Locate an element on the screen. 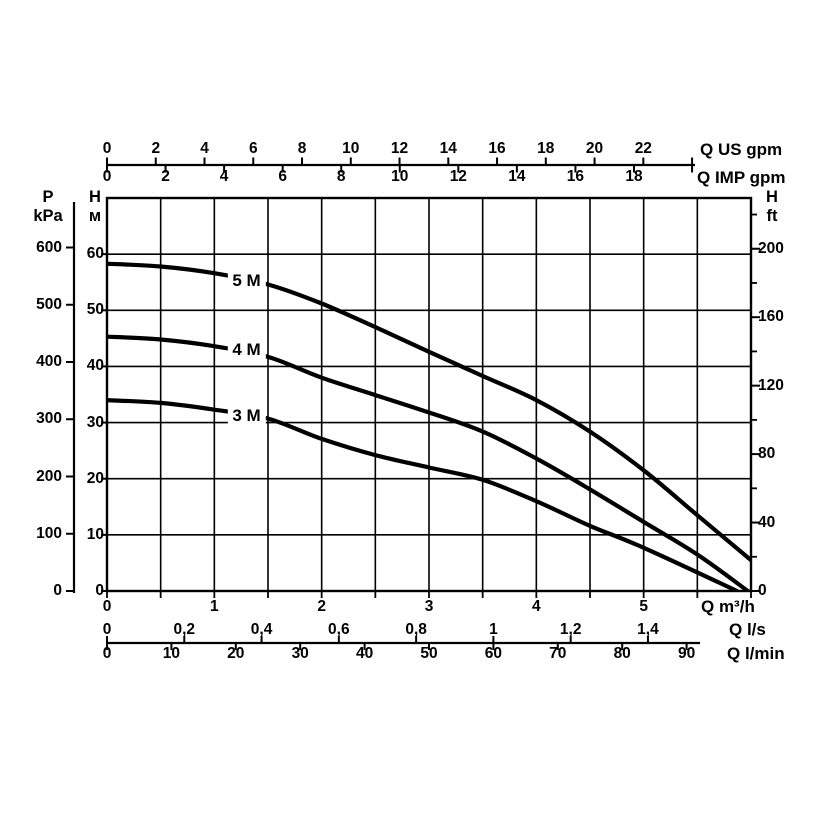 The width and height of the screenshot is (840, 840). head-m-tick-label: 50 is located at coordinates (95, 310).